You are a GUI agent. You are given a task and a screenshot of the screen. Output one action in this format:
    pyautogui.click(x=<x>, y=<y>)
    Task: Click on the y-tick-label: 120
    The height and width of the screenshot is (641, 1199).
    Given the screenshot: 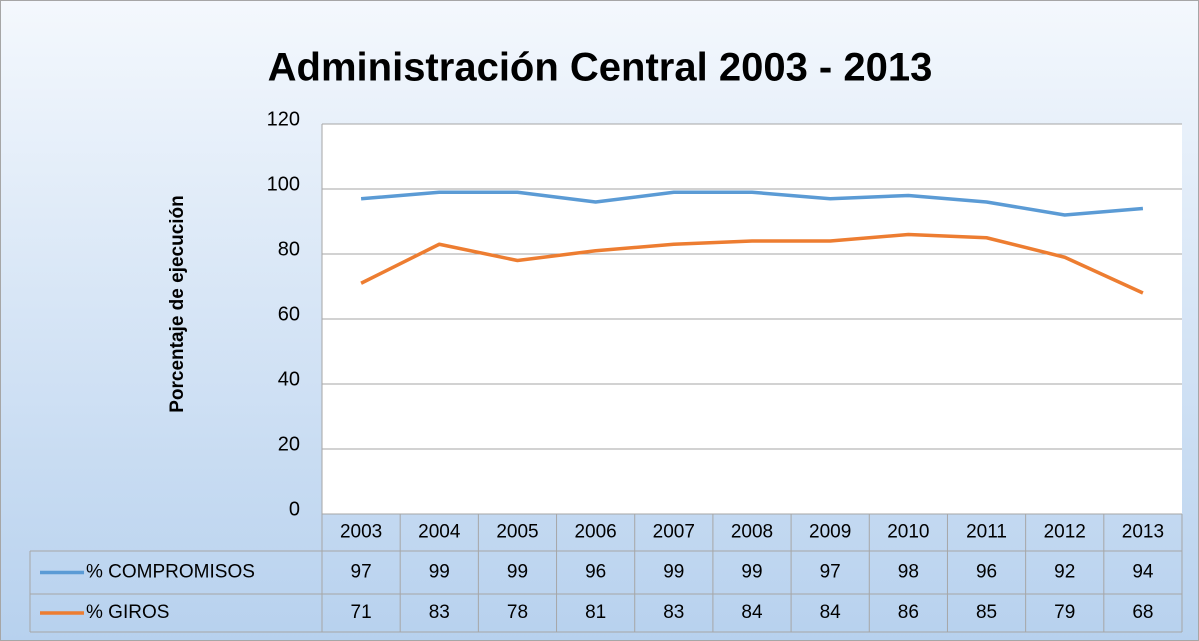 What is the action you would take?
    pyautogui.click(x=283, y=119)
    